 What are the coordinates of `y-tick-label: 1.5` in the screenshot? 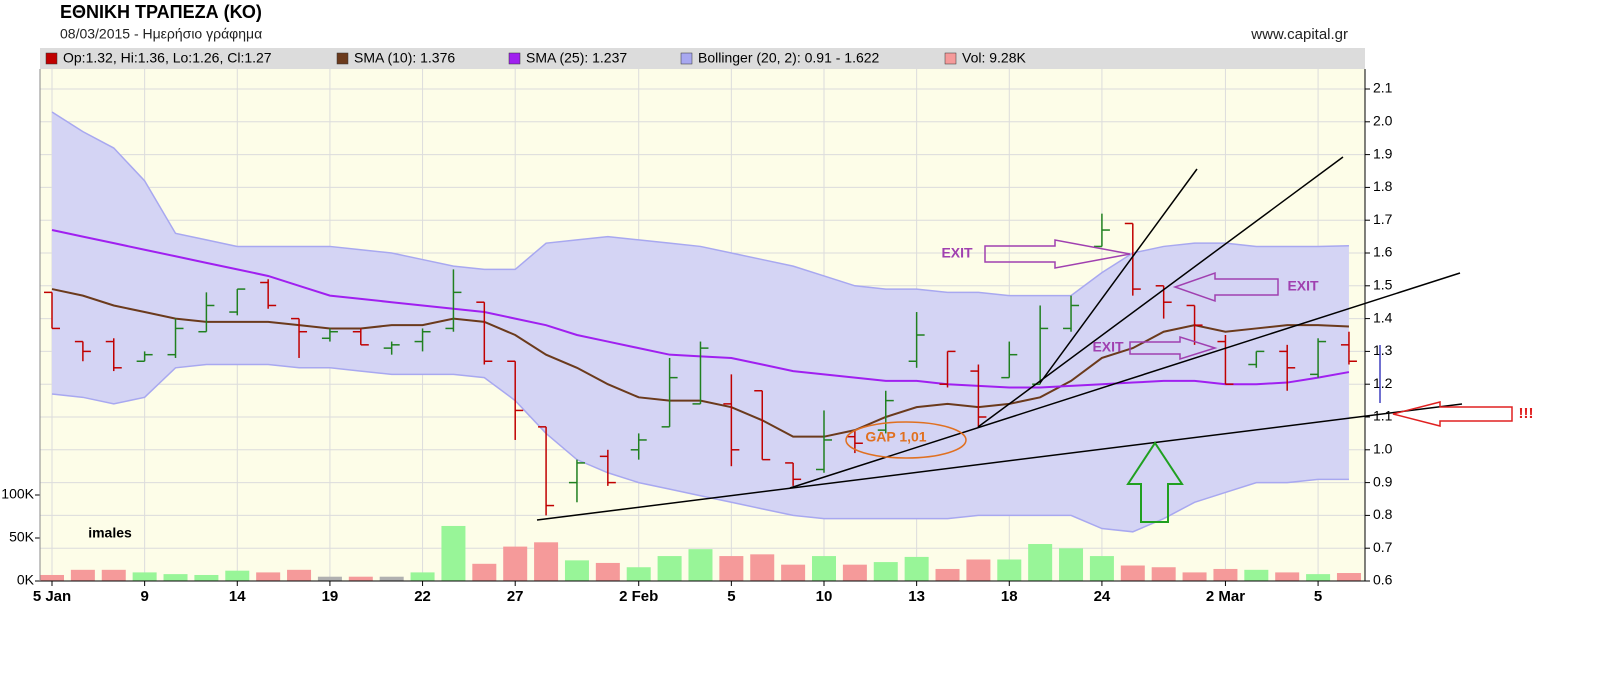 It's located at (1383, 285).